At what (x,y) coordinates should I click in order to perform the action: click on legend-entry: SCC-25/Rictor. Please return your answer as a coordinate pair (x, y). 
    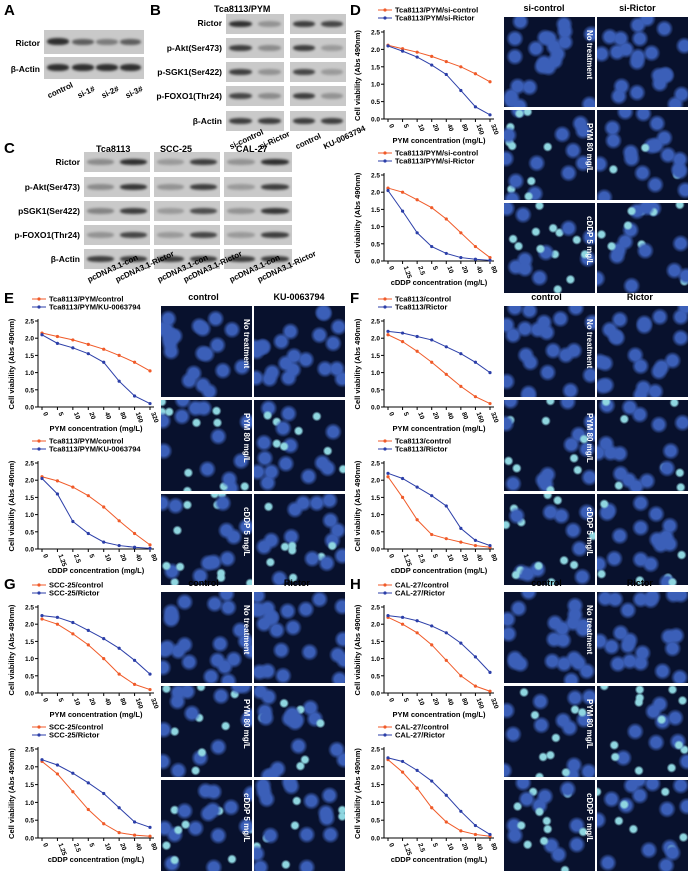
    Looking at the image, I should click on (74, 735).